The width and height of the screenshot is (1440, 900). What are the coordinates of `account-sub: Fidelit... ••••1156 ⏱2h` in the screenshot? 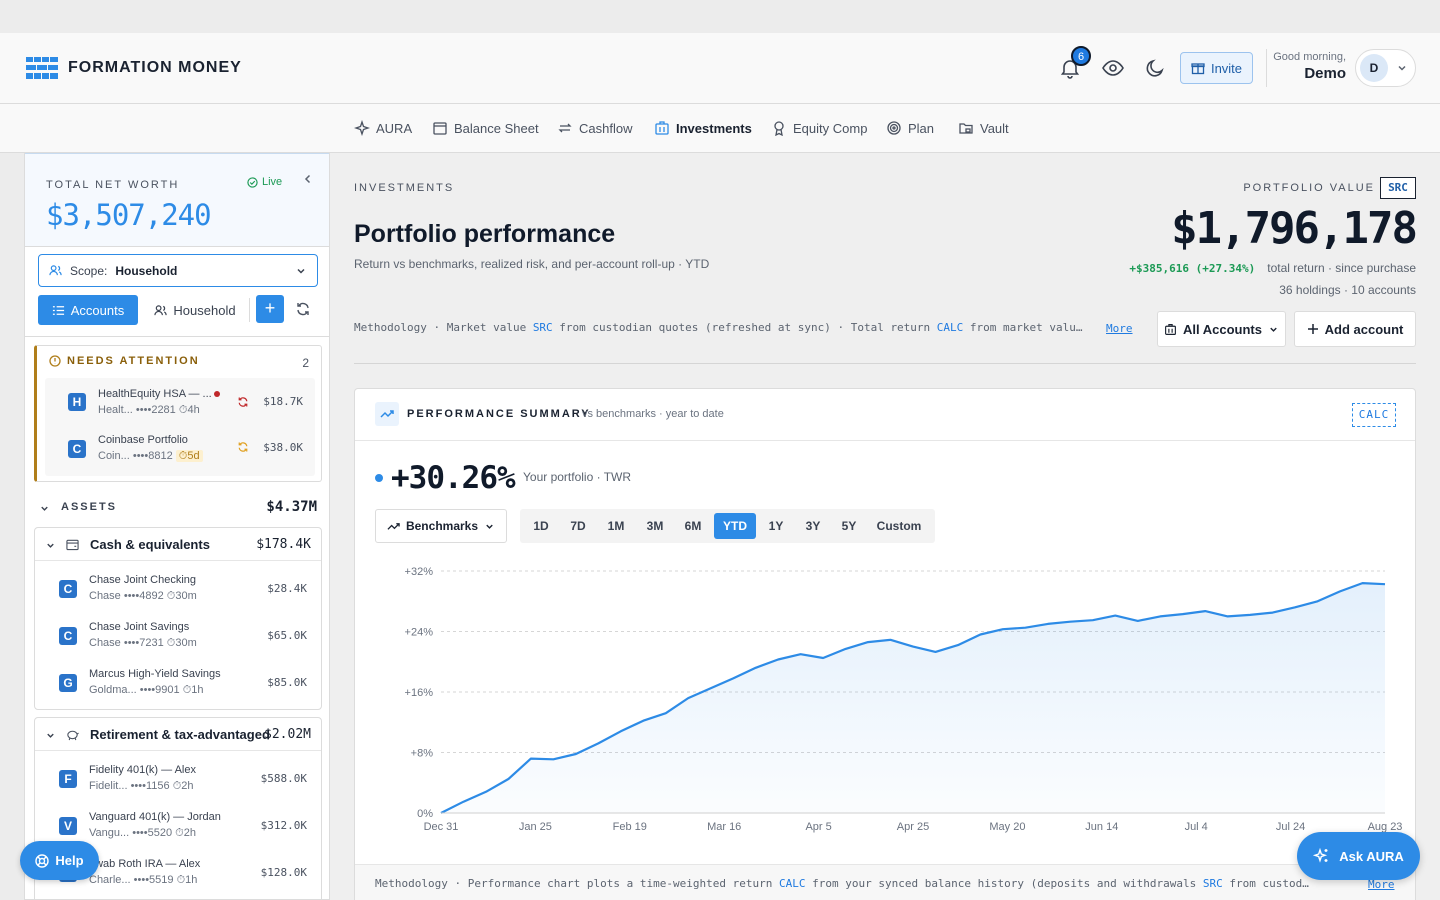 It's located at (141, 786).